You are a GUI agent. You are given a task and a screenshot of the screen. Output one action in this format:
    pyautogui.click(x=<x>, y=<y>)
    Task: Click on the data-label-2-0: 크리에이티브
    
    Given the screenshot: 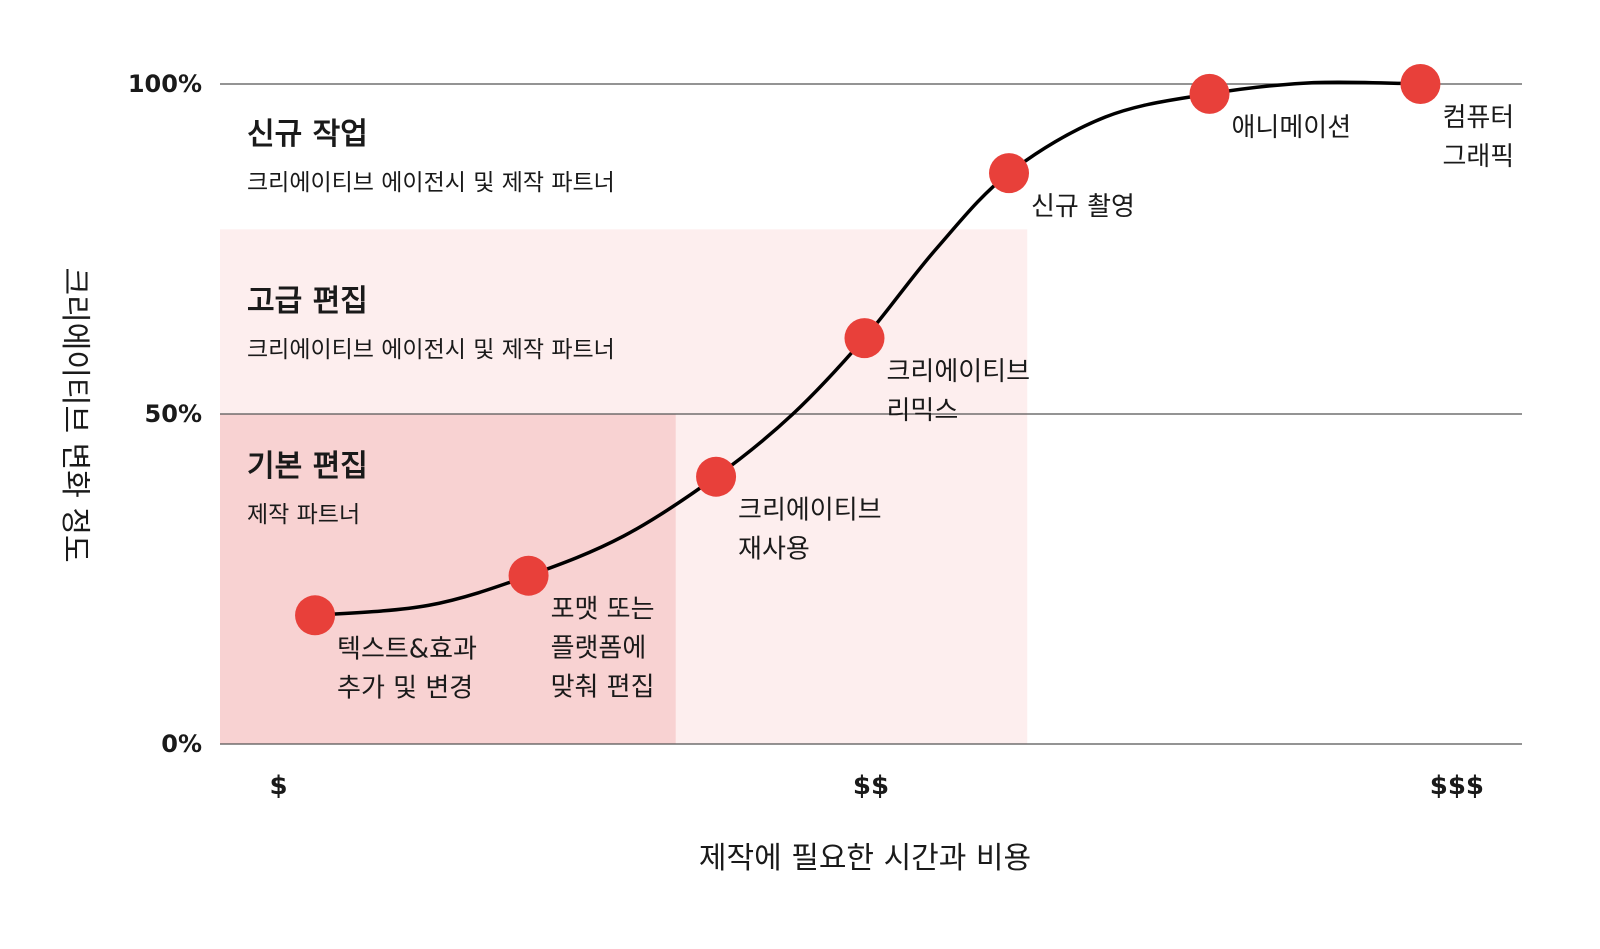 What is the action you would take?
    pyautogui.click(x=810, y=511)
    